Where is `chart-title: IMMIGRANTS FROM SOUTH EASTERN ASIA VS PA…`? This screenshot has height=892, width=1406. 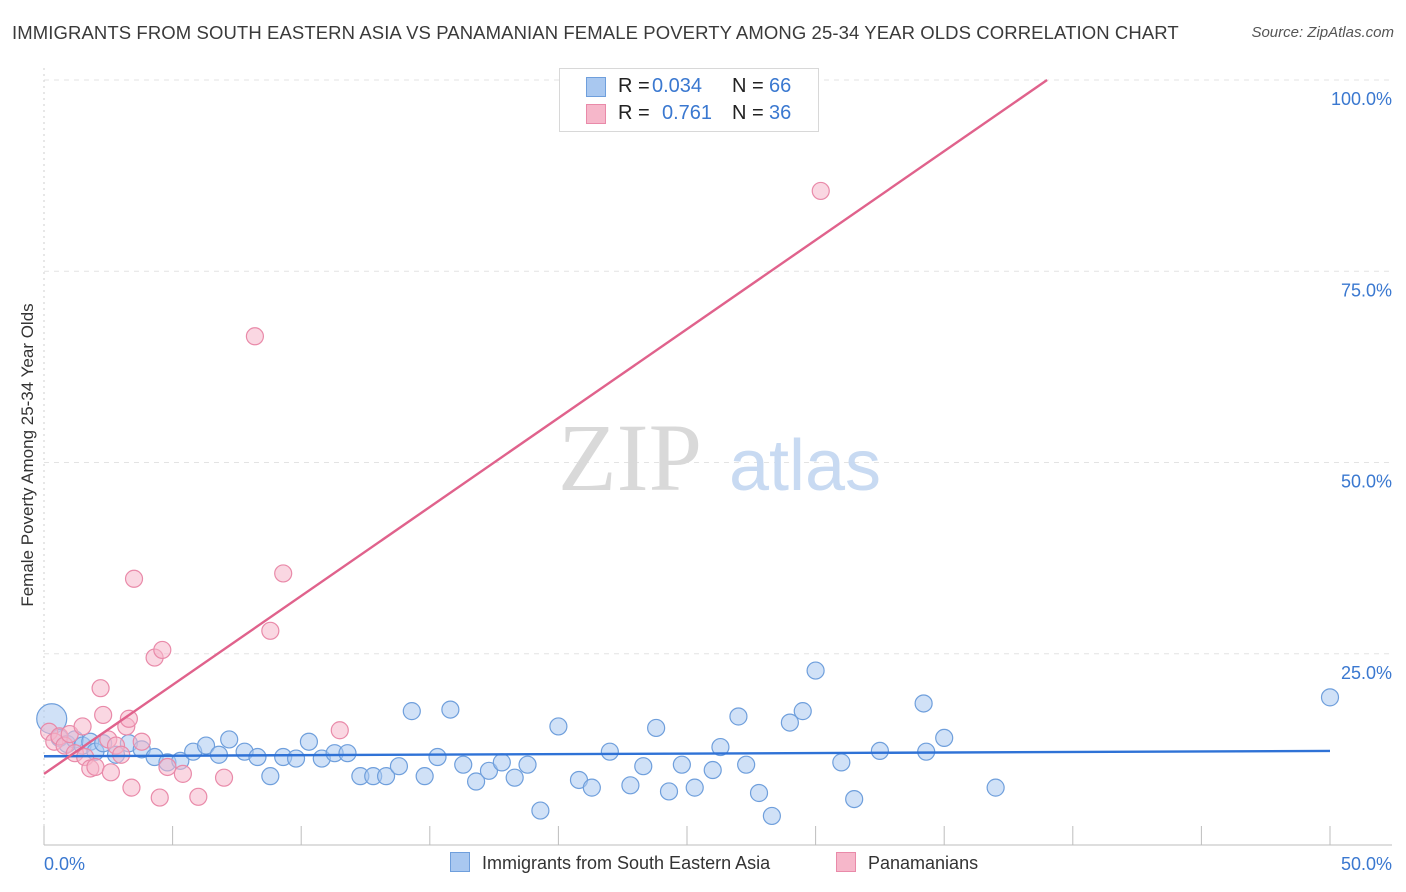 chart-title: IMMIGRANTS FROM SOUTH EASTERN ASIA VS PA… is located at coordinates (595, 32).